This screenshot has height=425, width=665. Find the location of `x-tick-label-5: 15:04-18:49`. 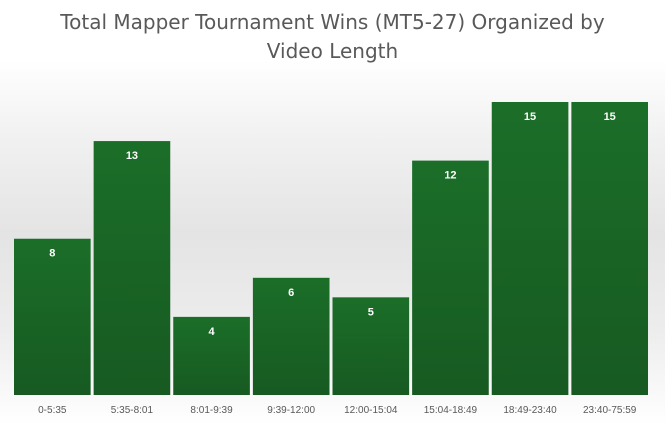

x-tick-label-5: 15:04-18:49 is located at coordinates (451, 410).